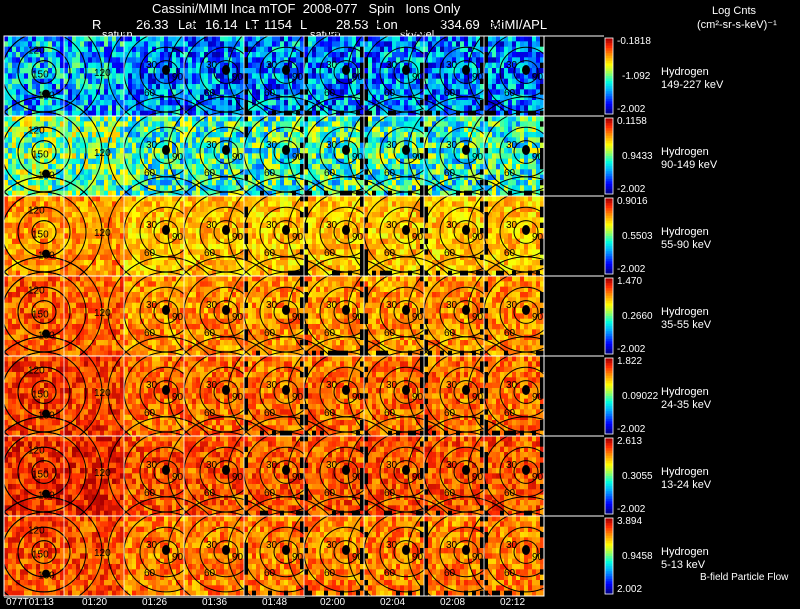 The width and height of the screenshot is (800, 609). Describe the element at coordinates (636, 77) in the screenshot. I see `colorbar-mid: -1.092` at that location.